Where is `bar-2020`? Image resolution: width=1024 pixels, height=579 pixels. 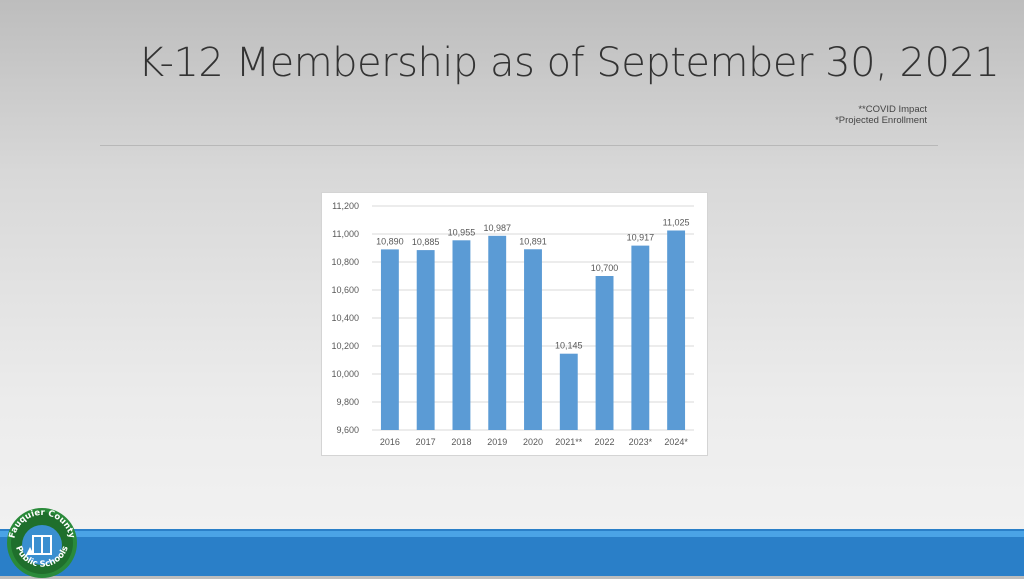
bar-2020 is located at coordinates (533, 339).